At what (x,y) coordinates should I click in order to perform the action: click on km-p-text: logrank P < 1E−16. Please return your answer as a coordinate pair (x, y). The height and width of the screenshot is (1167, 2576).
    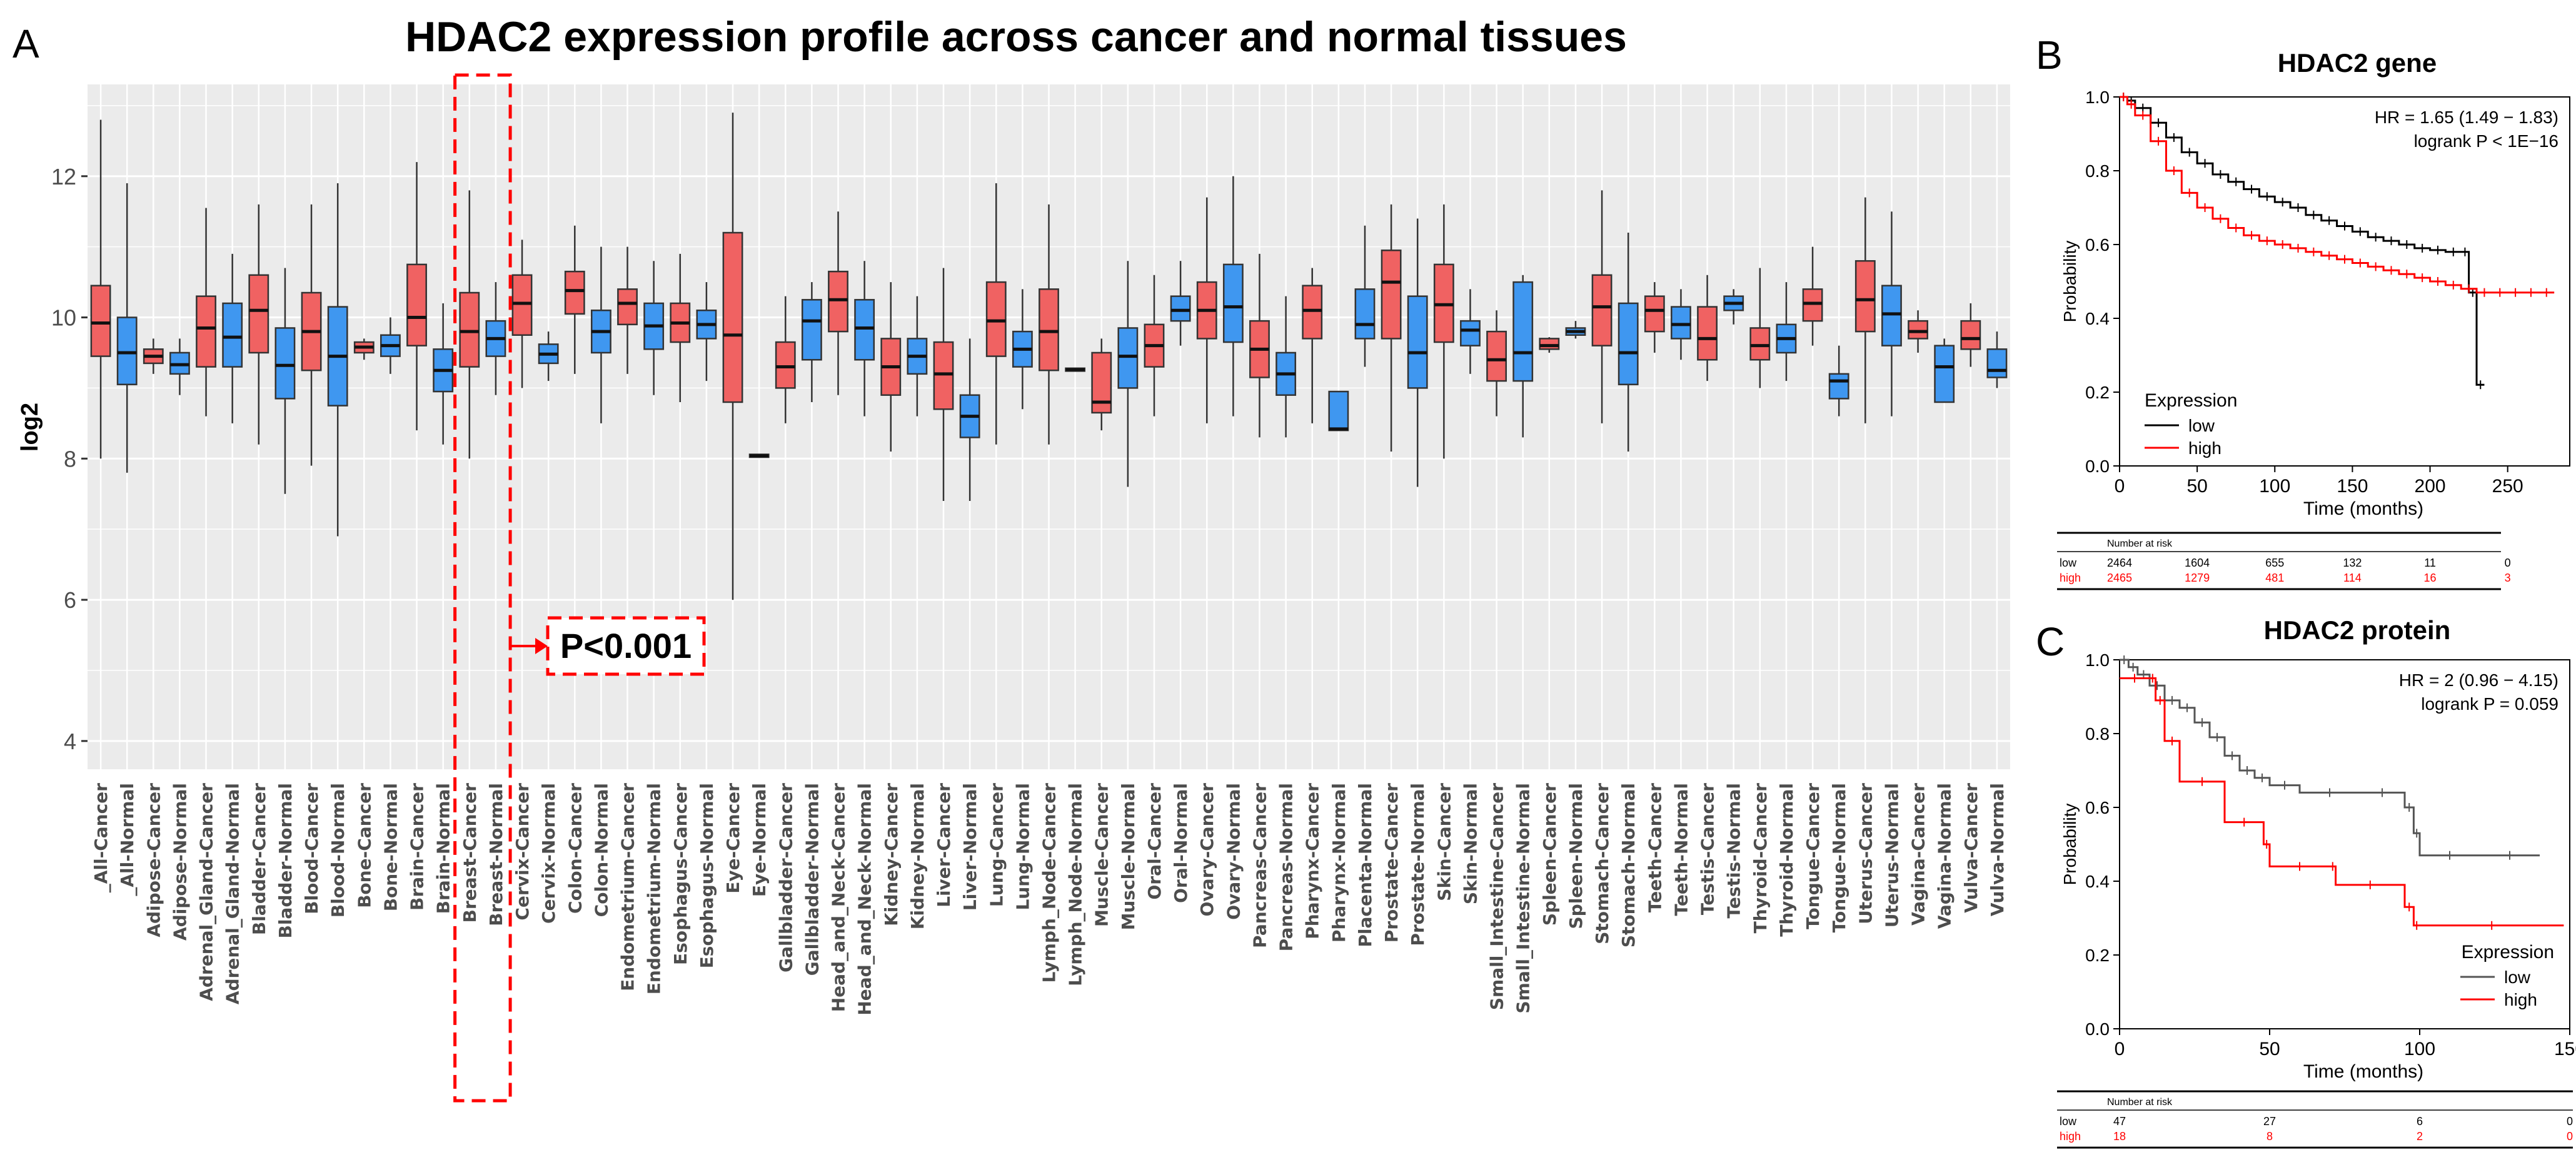
    Looking at the image, I should click on (2486, 141).